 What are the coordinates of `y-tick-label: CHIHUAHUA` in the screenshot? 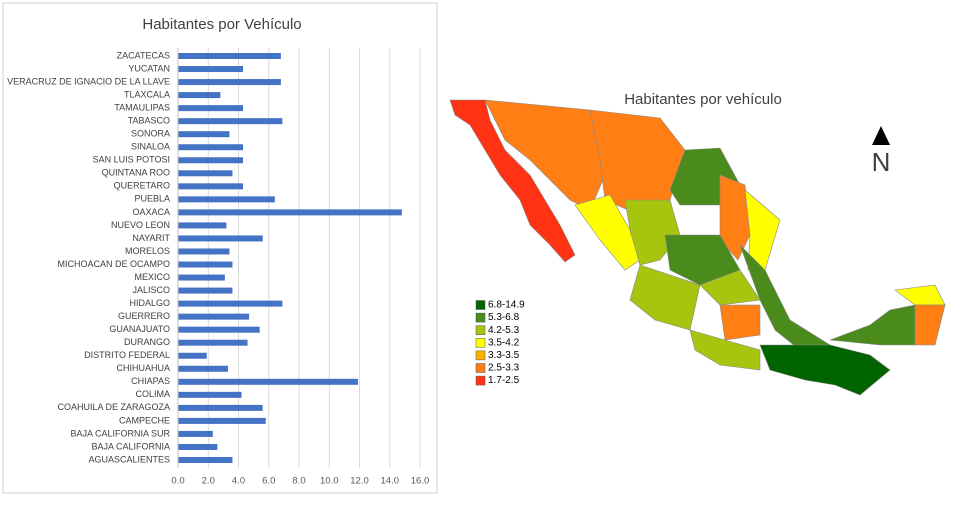 It's located at (143, 368).